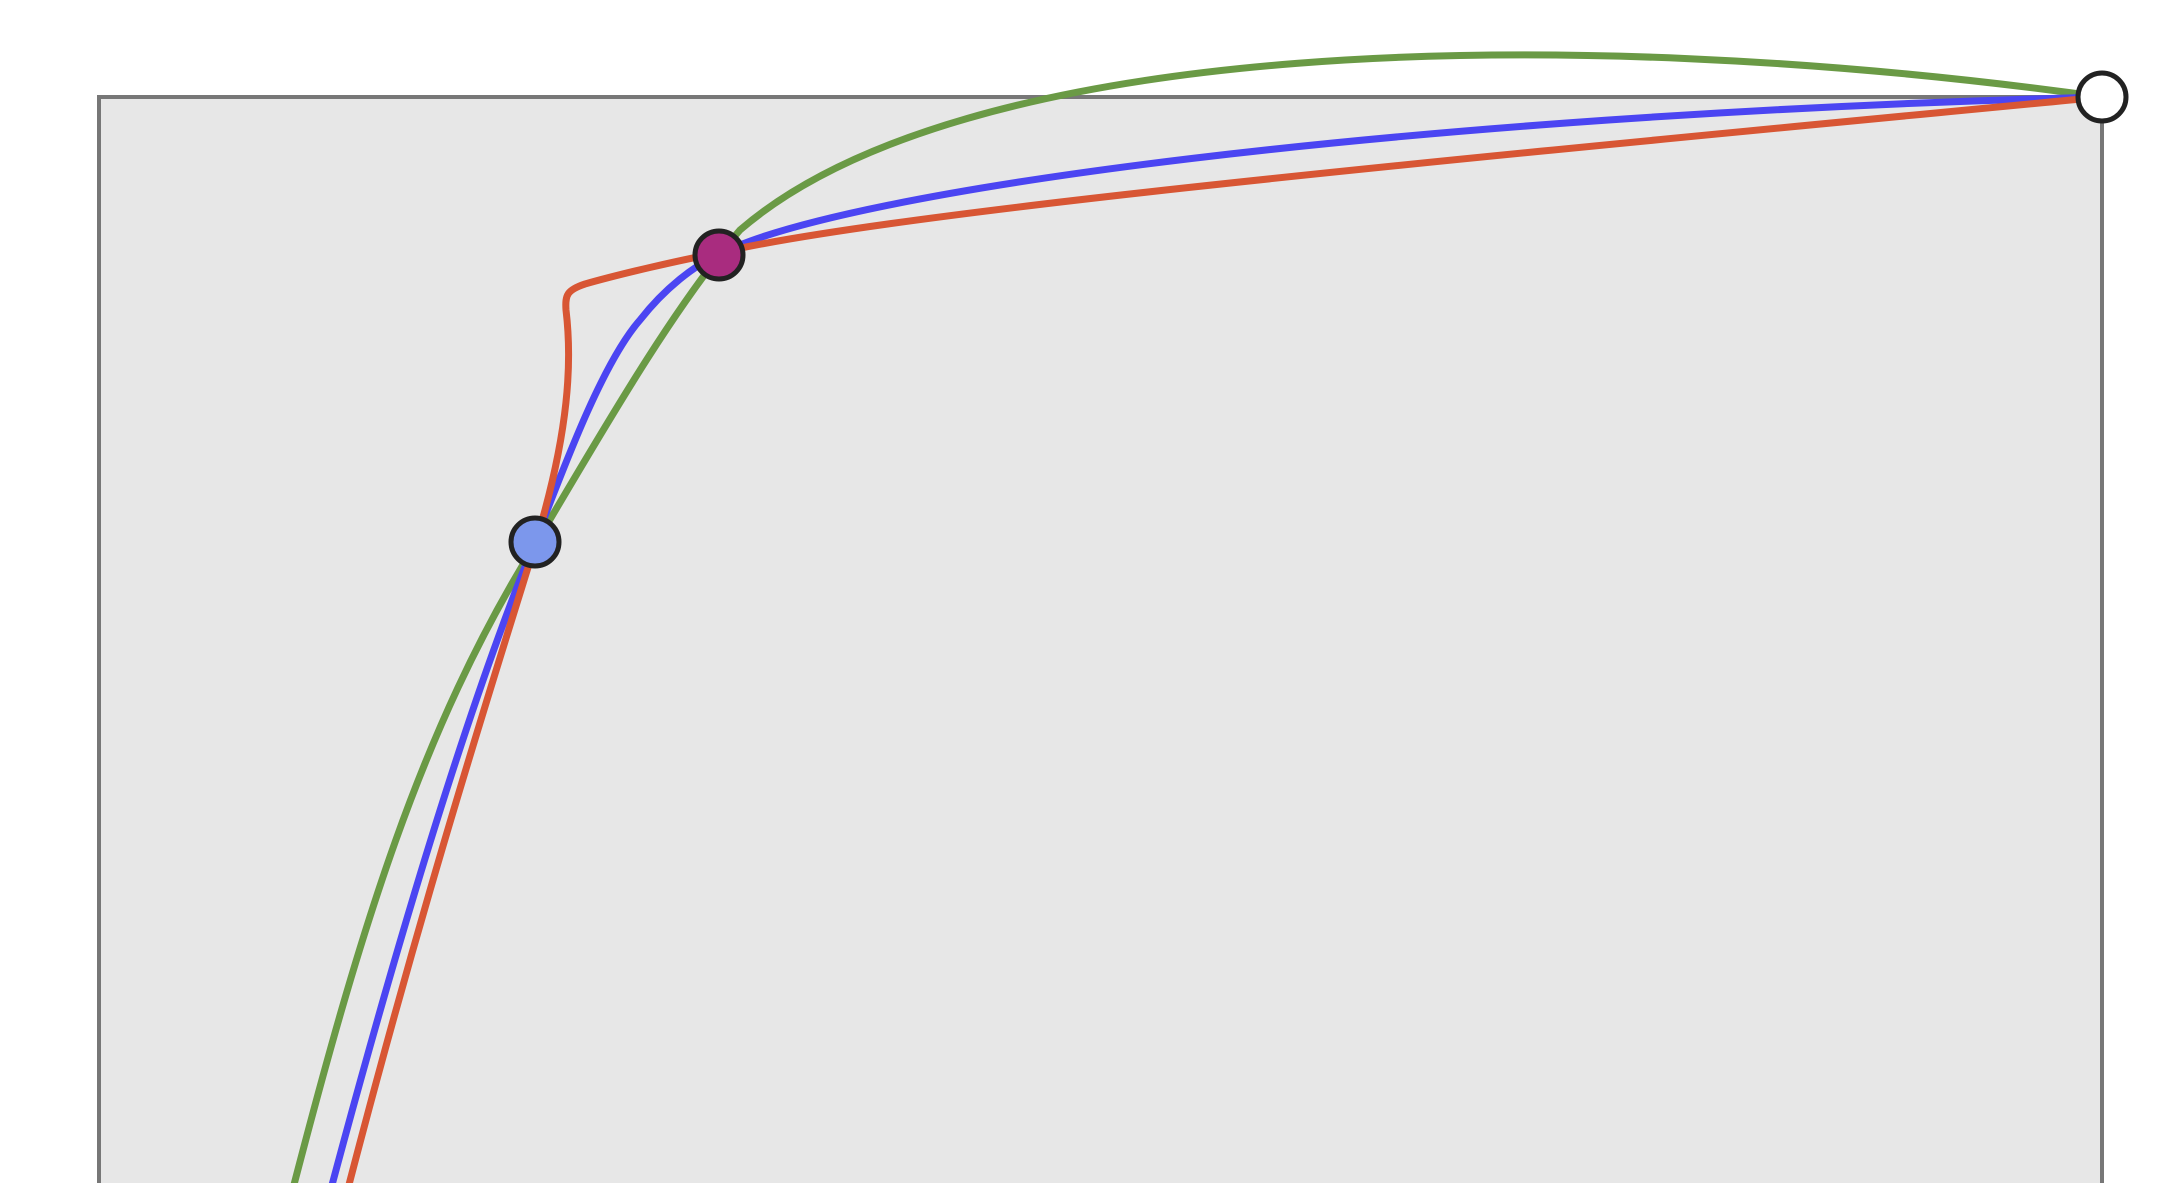 The width and height of the screenshot is (2166, 1183). What do you see at coordinates (535, 542) in the screenshot?
I see `start-point-handle` at bounding box center [535, 542].